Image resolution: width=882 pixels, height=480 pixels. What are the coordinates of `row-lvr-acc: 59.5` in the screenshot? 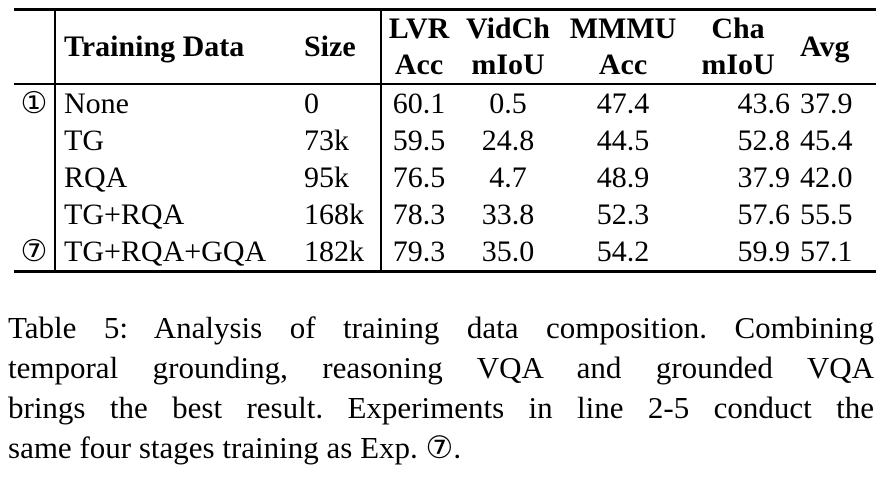 It's located at (419, 140).